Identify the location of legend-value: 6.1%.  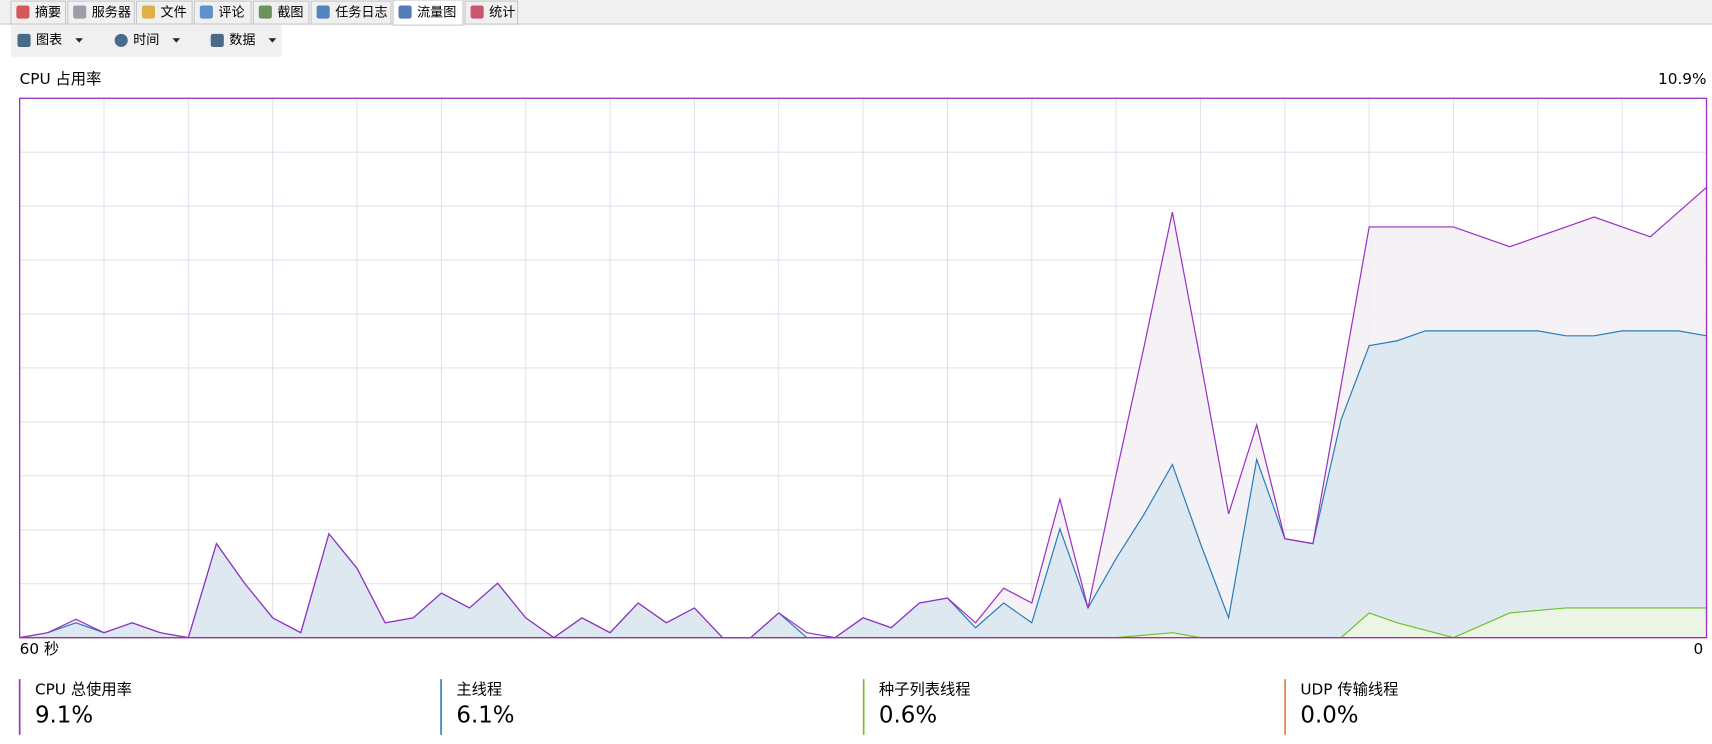
(485, 716).